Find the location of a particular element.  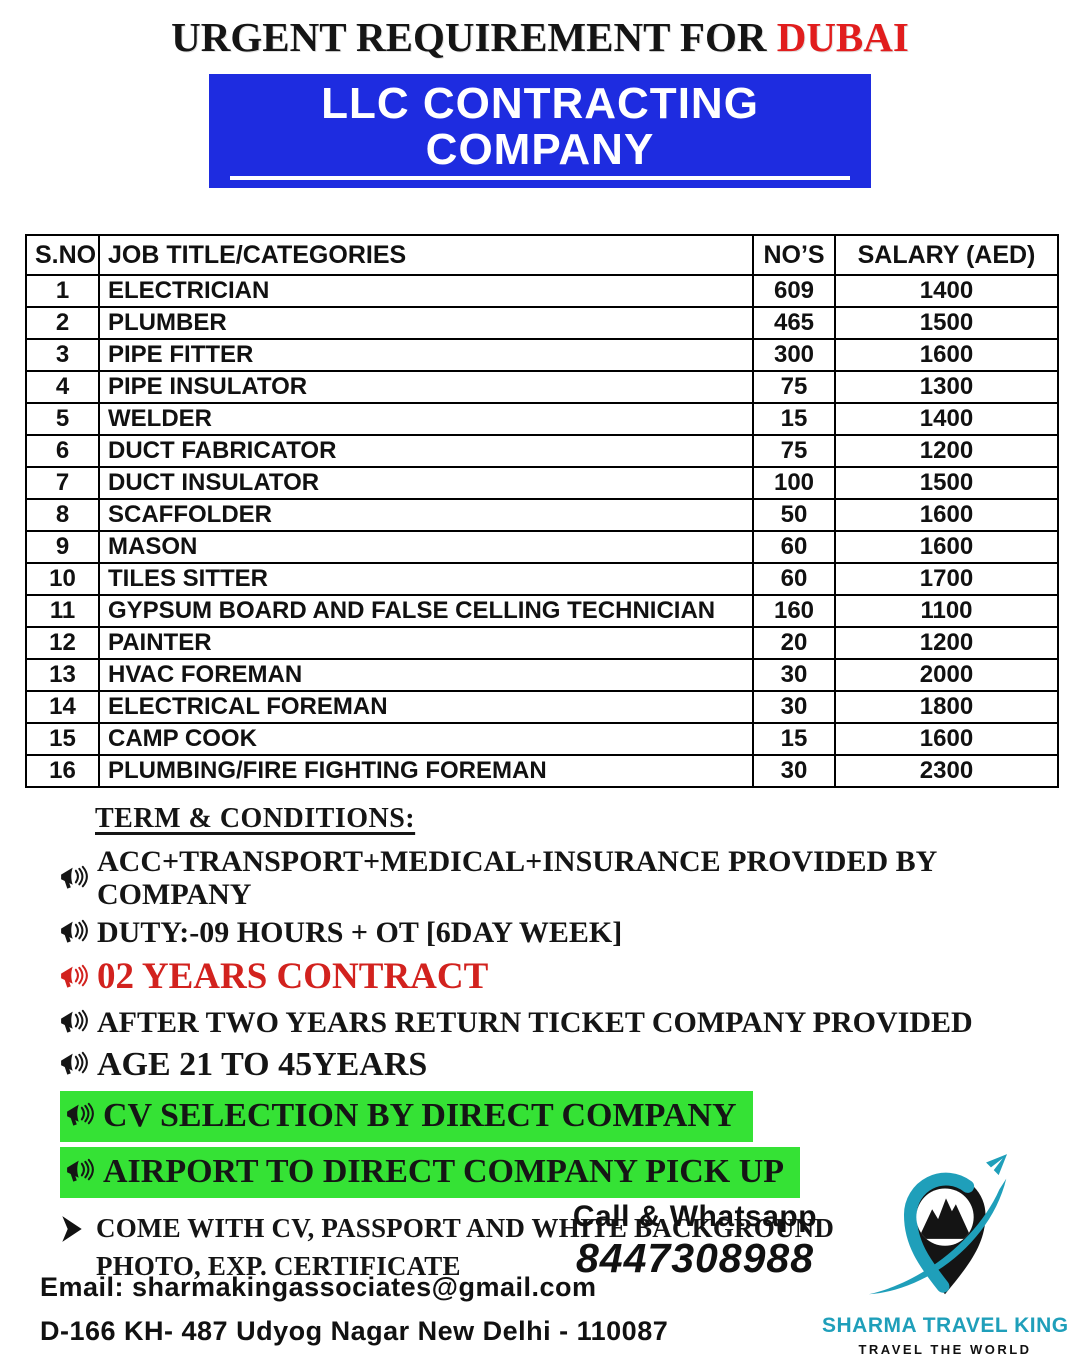

arrow-right-icon is located at coordinates (72, 1229).